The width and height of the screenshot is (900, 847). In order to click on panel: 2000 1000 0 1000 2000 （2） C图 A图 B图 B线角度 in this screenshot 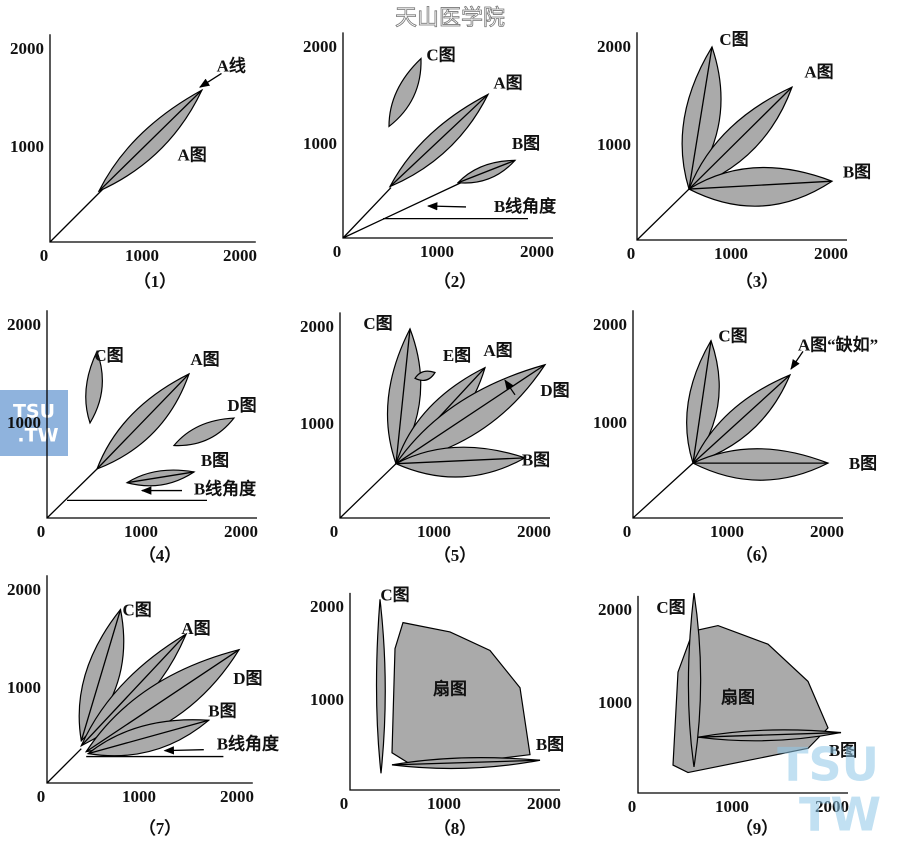, I will do `click(430, 161)`.